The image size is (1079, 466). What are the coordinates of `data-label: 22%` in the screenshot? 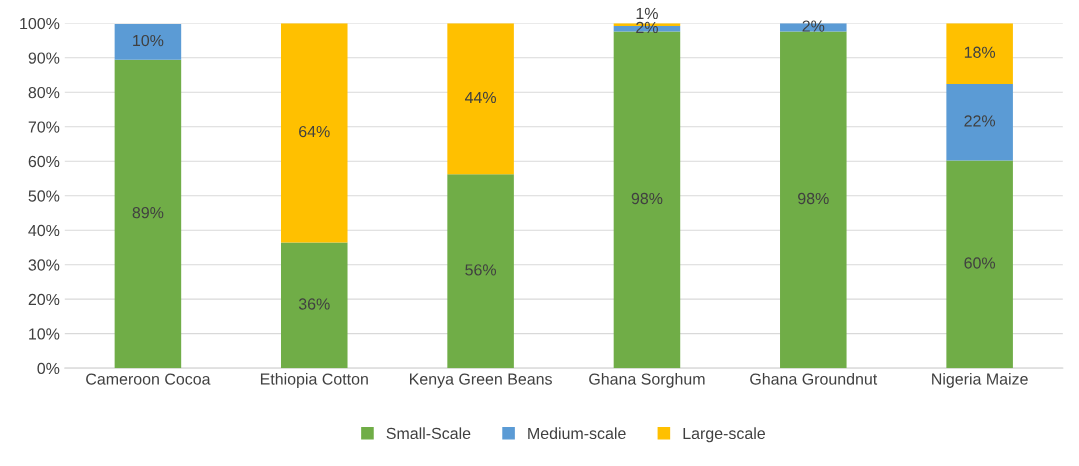 It's located at (980, 121).